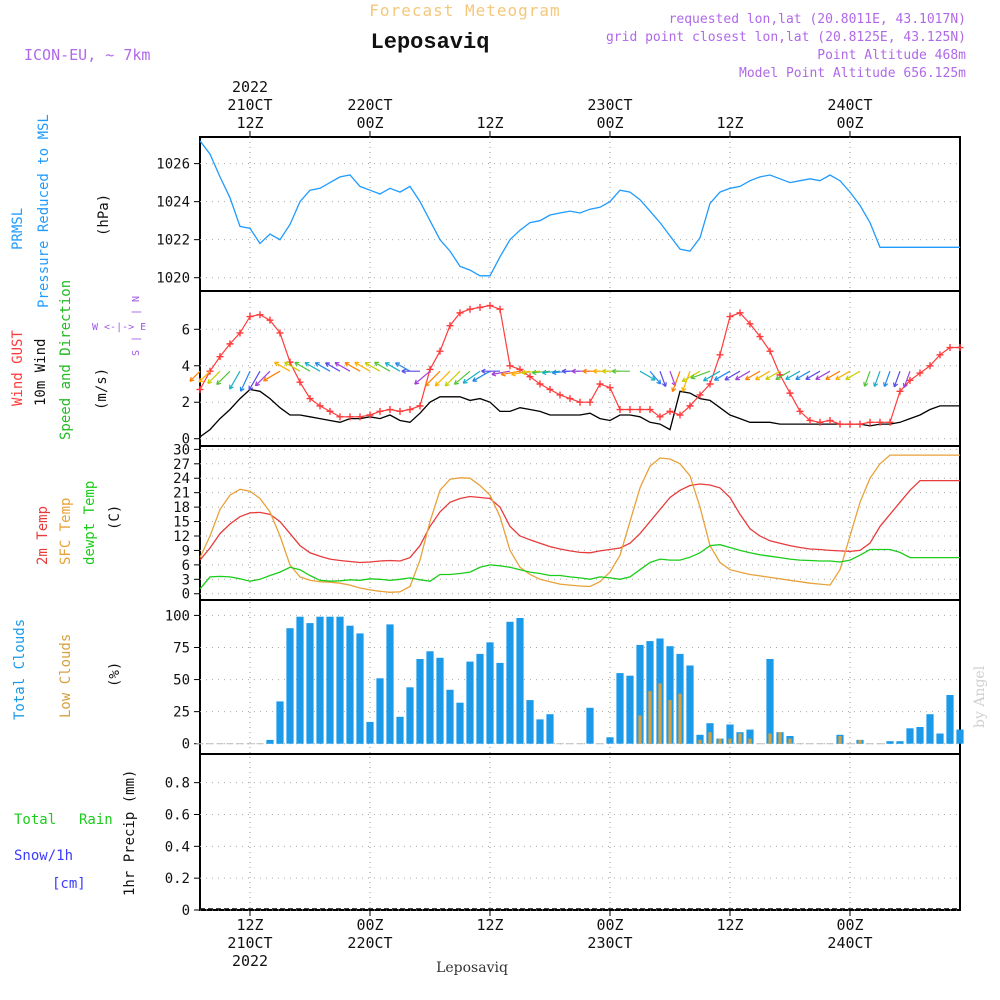  What do you see at coordinates (177, 815) in the screenshot?
I see `precip-y-tick-label: 0.6` at bounding box center [177, 815].